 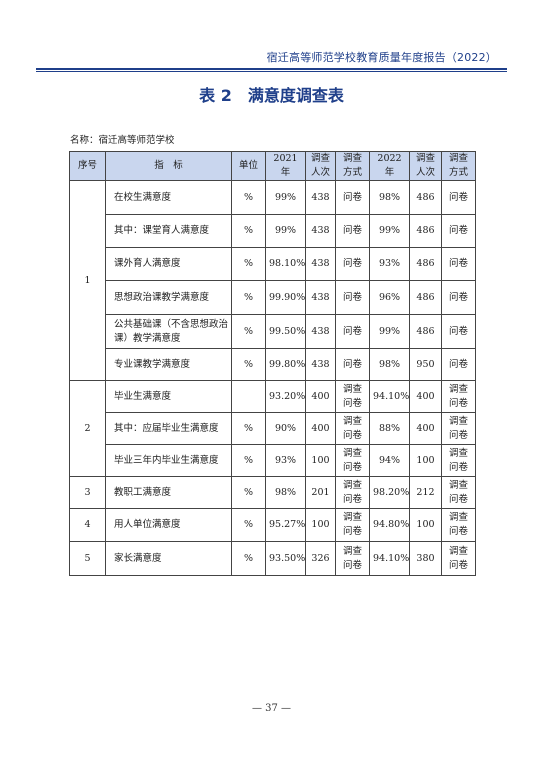 What do you see at coordinates (389, 428) in the screenshot?
I see `value-2022-cell: 88%` at bounding box center [389, 428].